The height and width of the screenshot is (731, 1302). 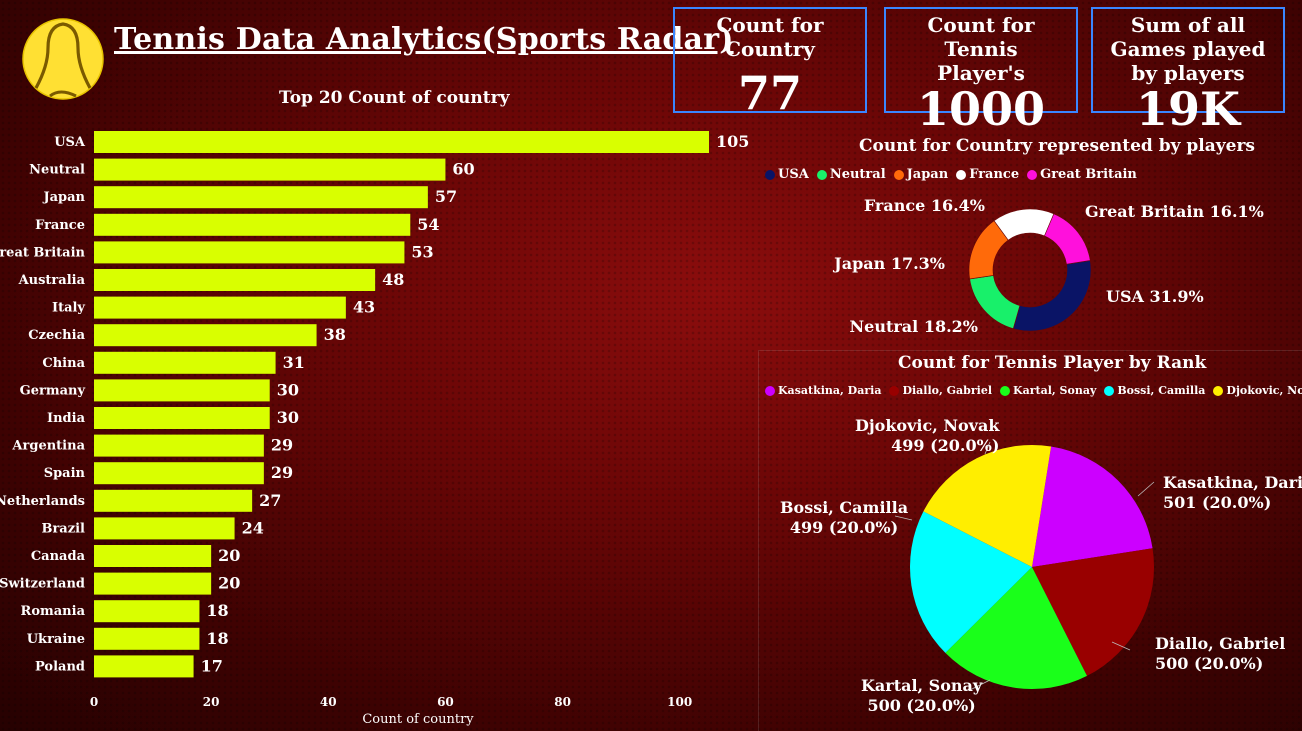 I want to click on bar-value-label: 17, so click(x=212, y=665).